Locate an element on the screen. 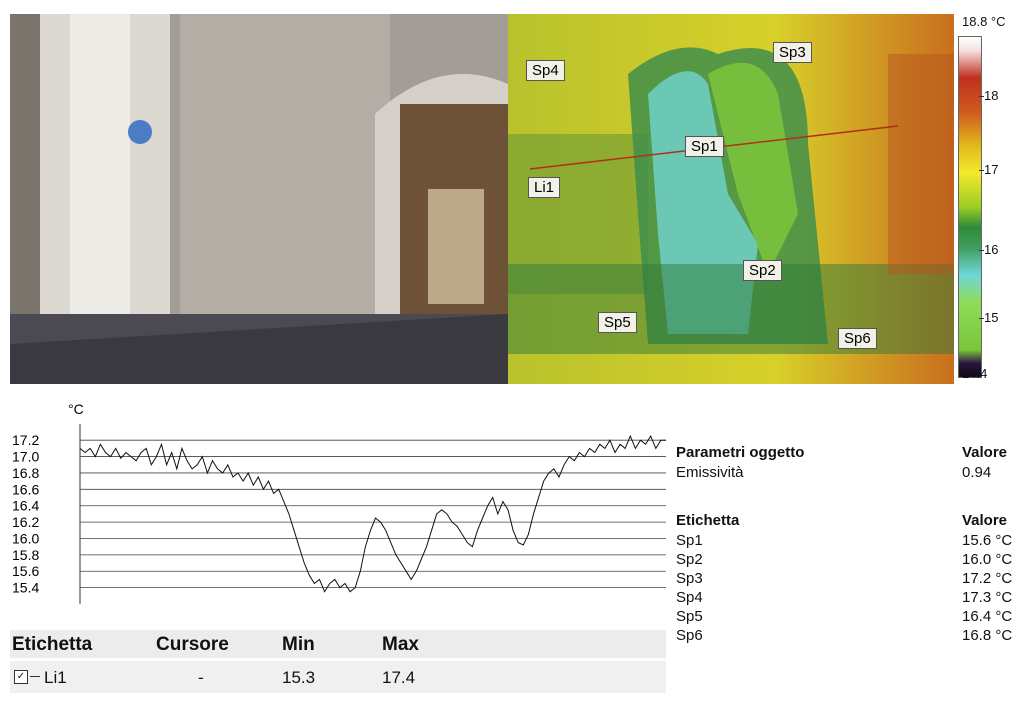 This screenshot has height=724, width=1026. series-line-li1 is located at coordinates (372, 513).